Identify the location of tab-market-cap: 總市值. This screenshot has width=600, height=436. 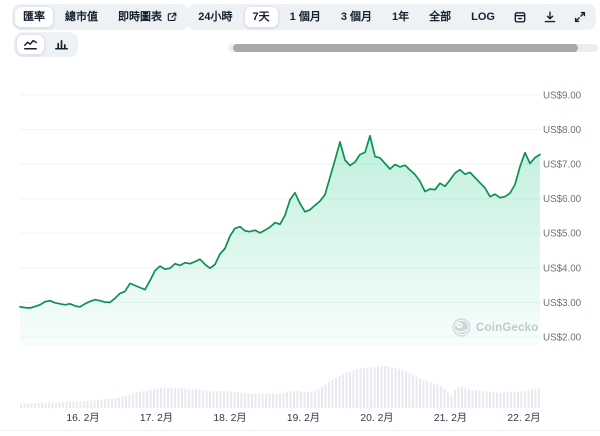
(81, 17).